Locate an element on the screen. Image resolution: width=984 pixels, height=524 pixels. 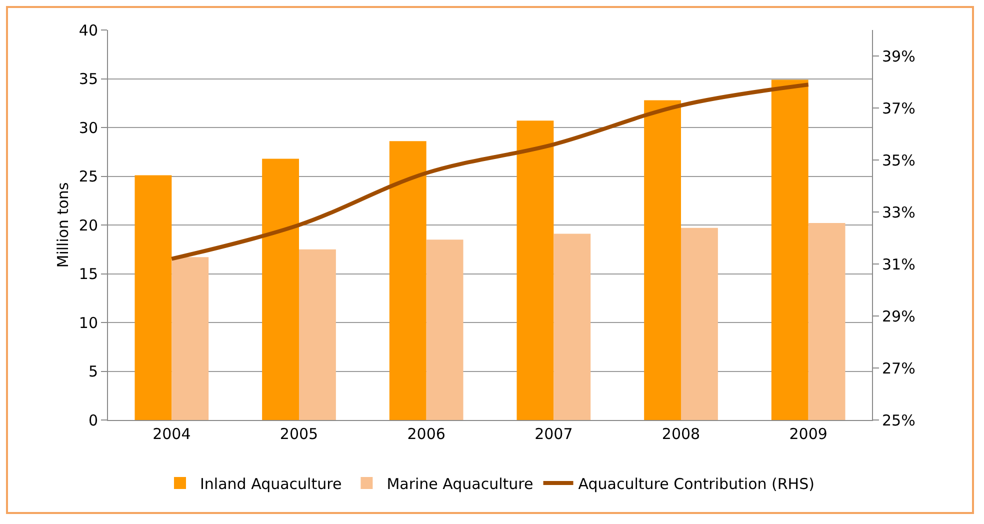
legend-label: Aquaculture Contribution (RHS) is located at coordinates (696, 483).